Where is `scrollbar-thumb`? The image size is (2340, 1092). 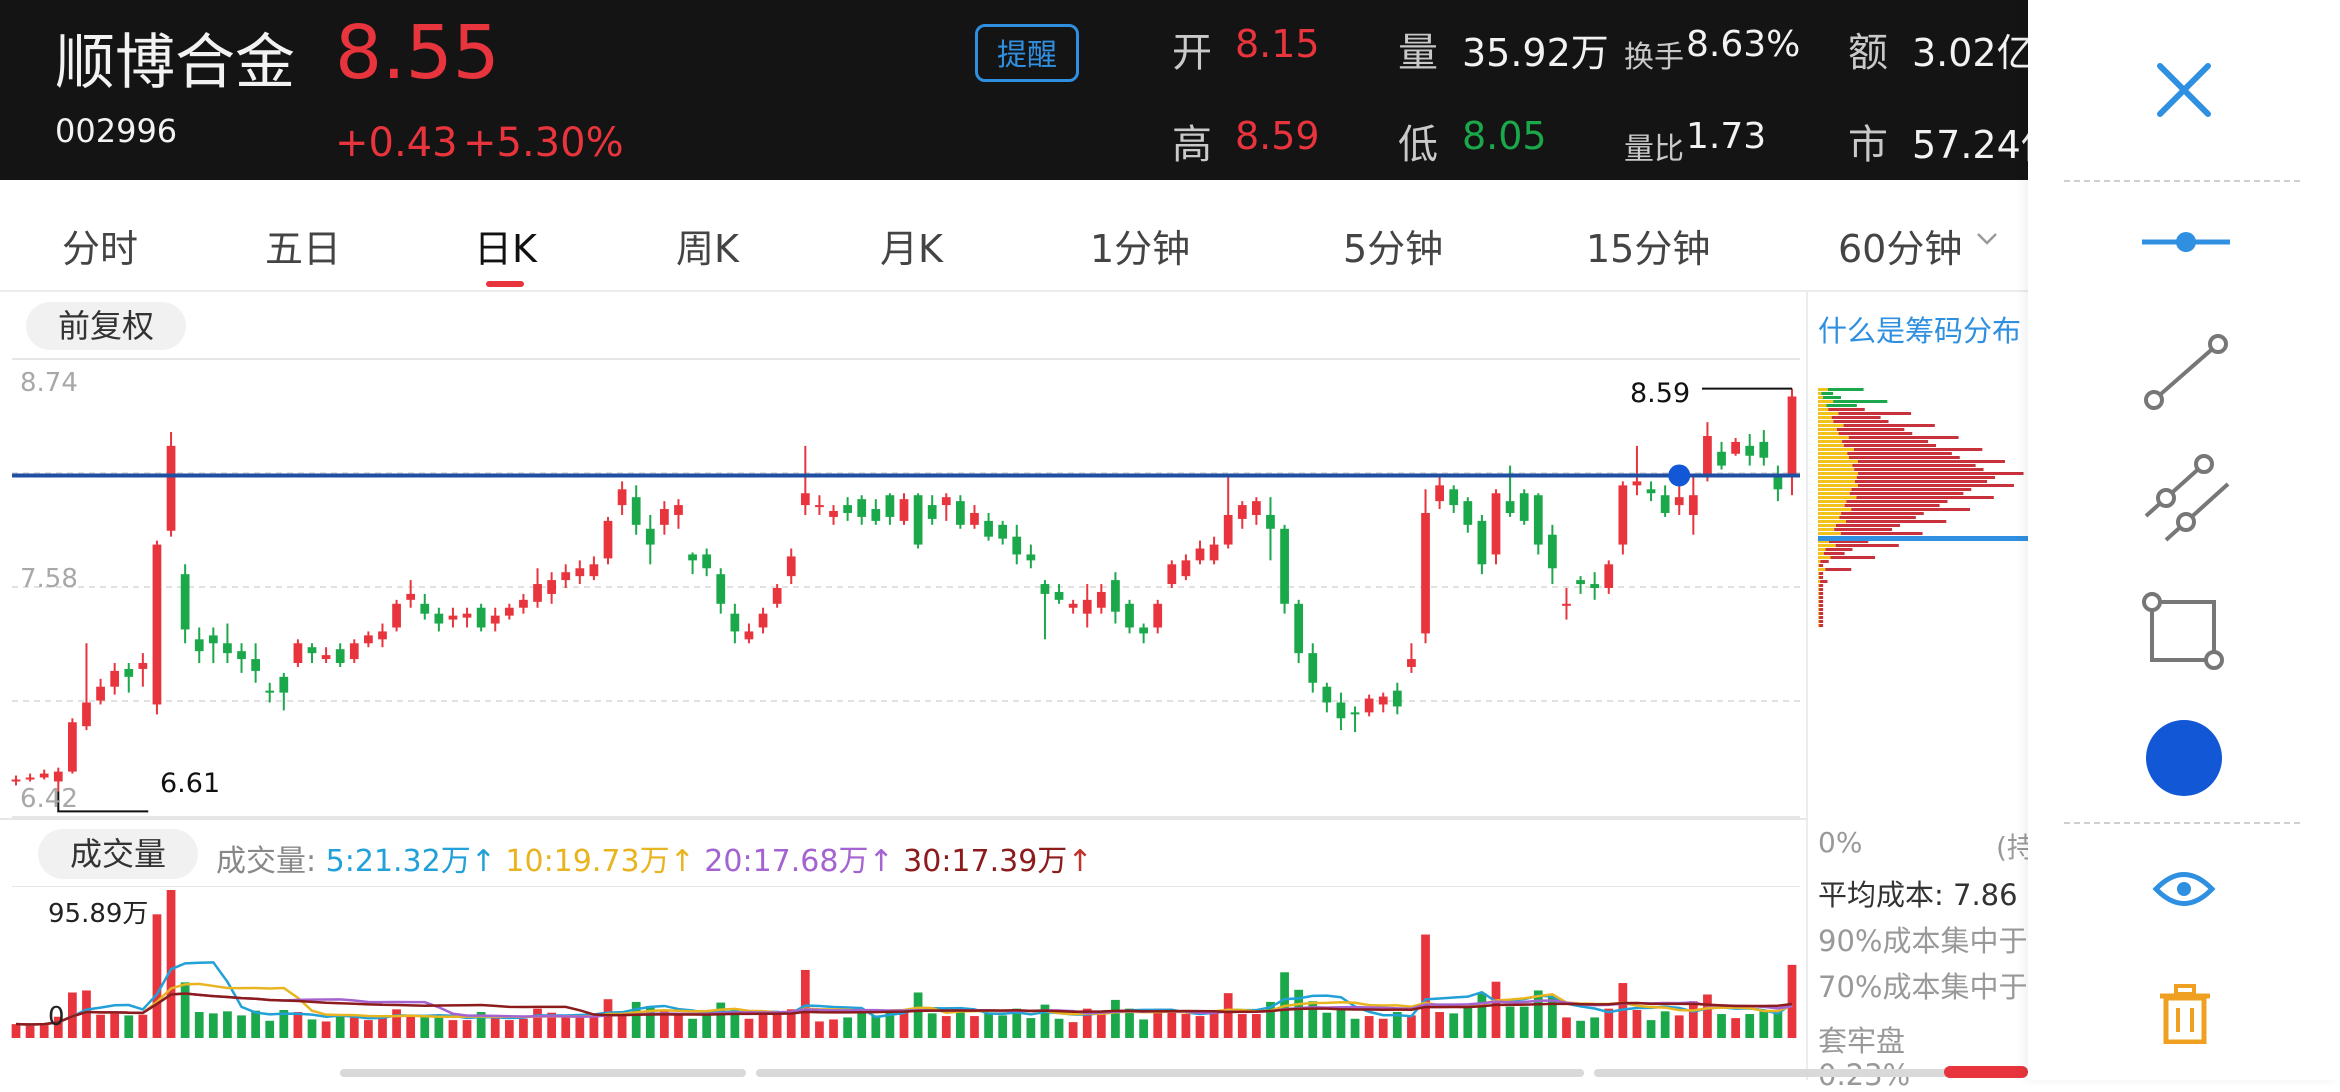
scrollbar-thumb is located at coordinates (1986, 1072).